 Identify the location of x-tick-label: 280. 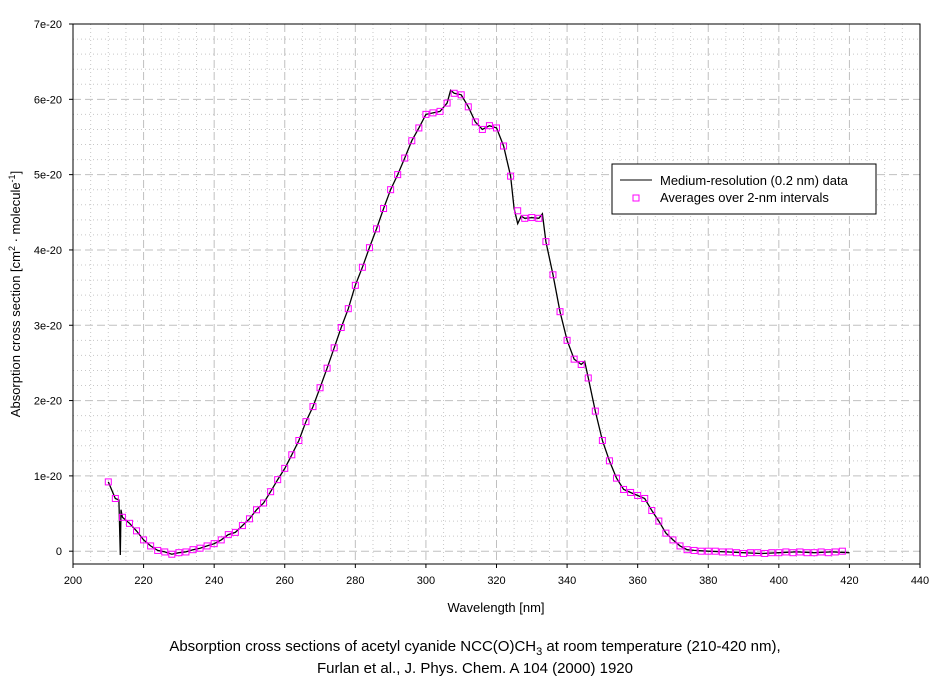
(355, 581).